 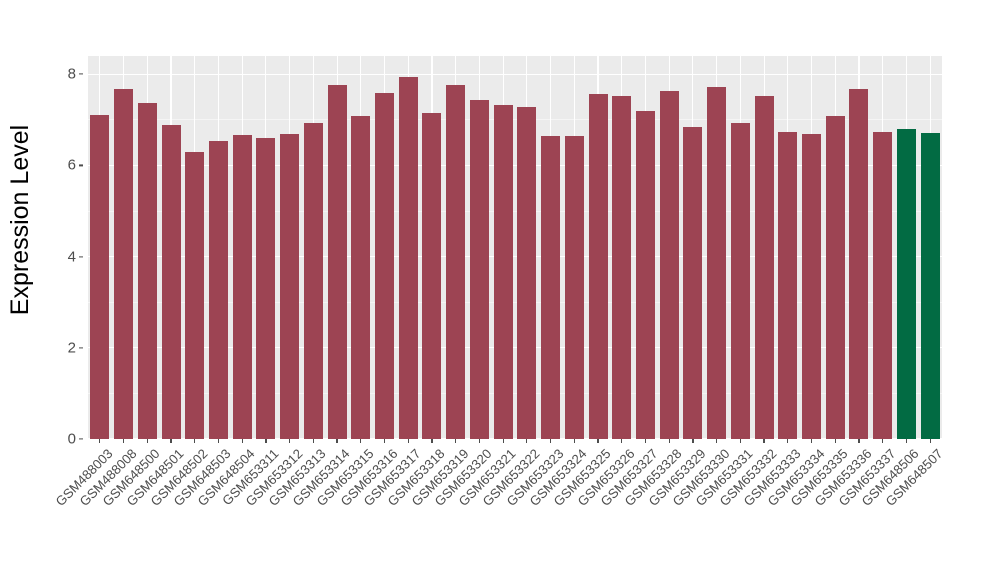 What do you see at coordinates (71, 348) in the screenshot?
I see `y-tick-label: 2` at bounding box center [71, 348].